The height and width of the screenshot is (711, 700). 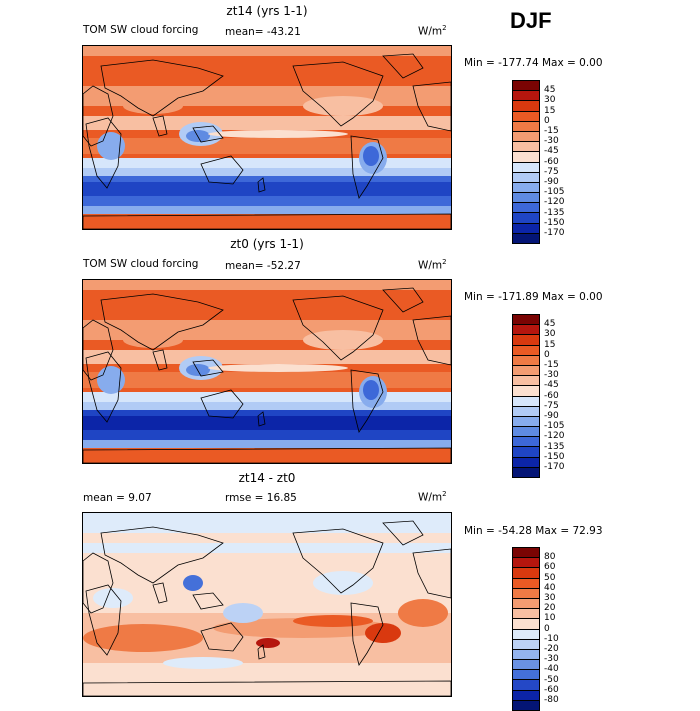 I want to click on panel1-map, so click(x=267, y=137).